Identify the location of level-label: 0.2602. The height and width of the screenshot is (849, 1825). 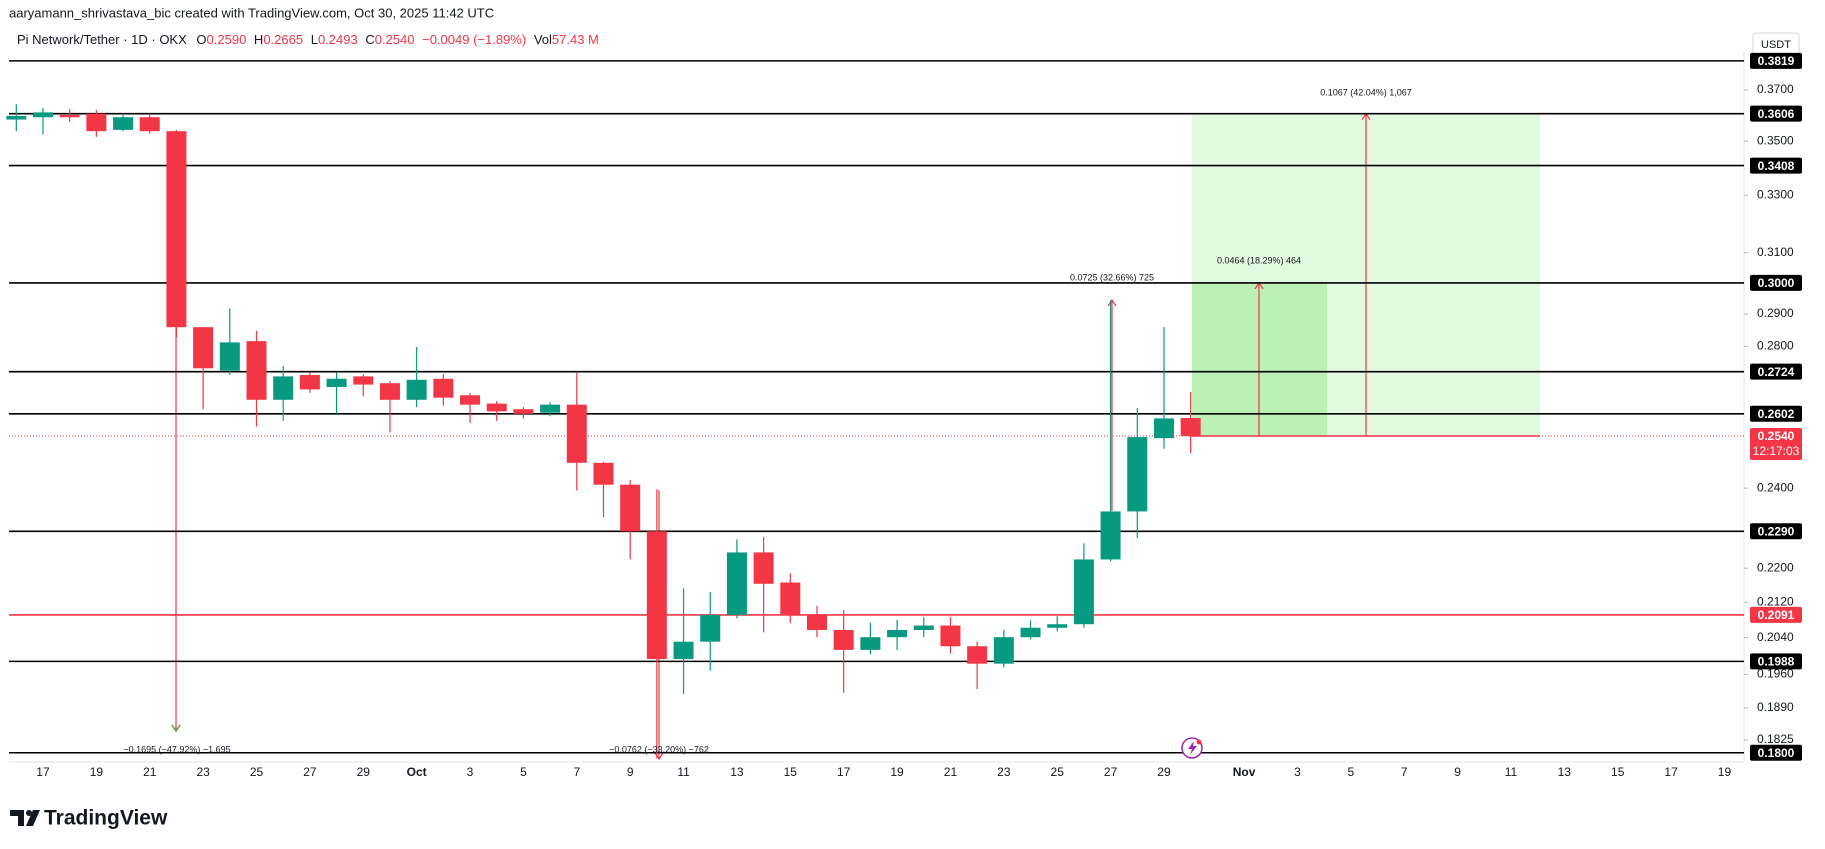
(1776, 414).